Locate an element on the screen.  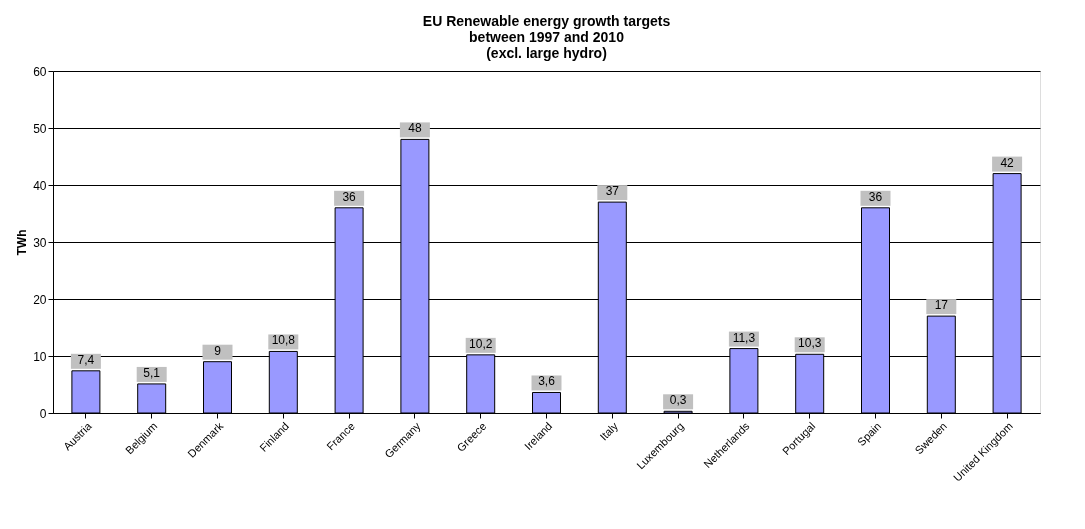
y-tick-label: 40 is located at coordinates (40, 185).